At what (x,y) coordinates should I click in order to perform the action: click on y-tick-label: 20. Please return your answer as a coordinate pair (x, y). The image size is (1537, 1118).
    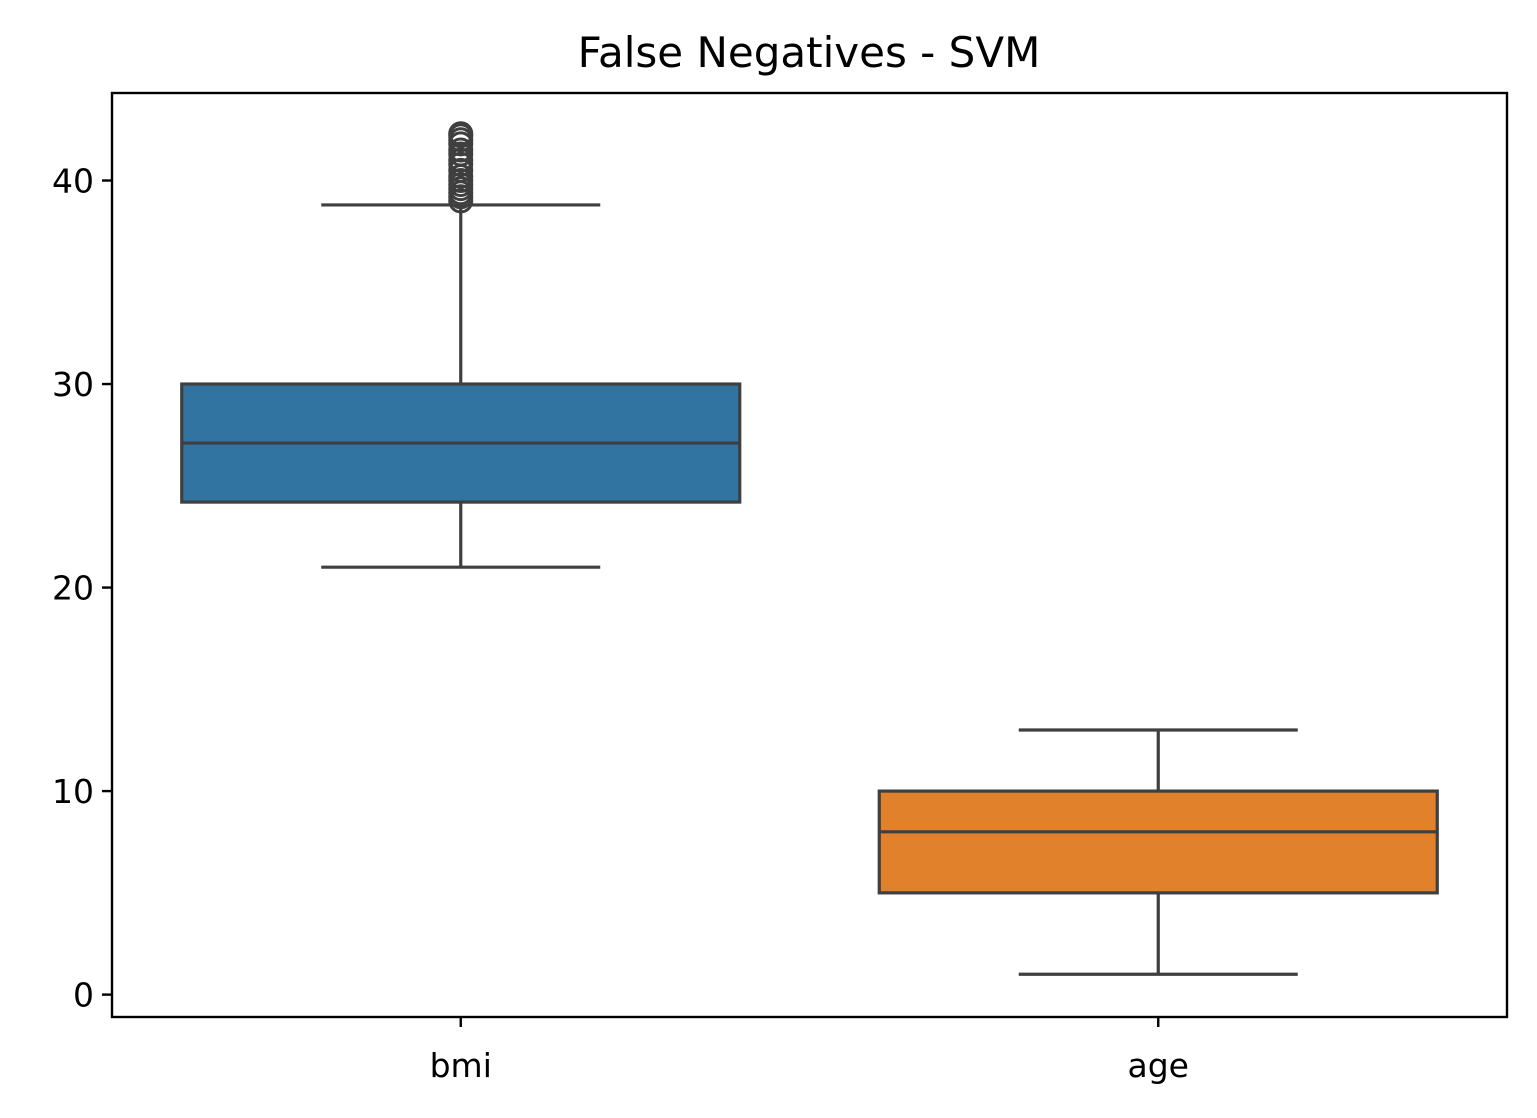
    Looking at the image, I should click on (73, 588).